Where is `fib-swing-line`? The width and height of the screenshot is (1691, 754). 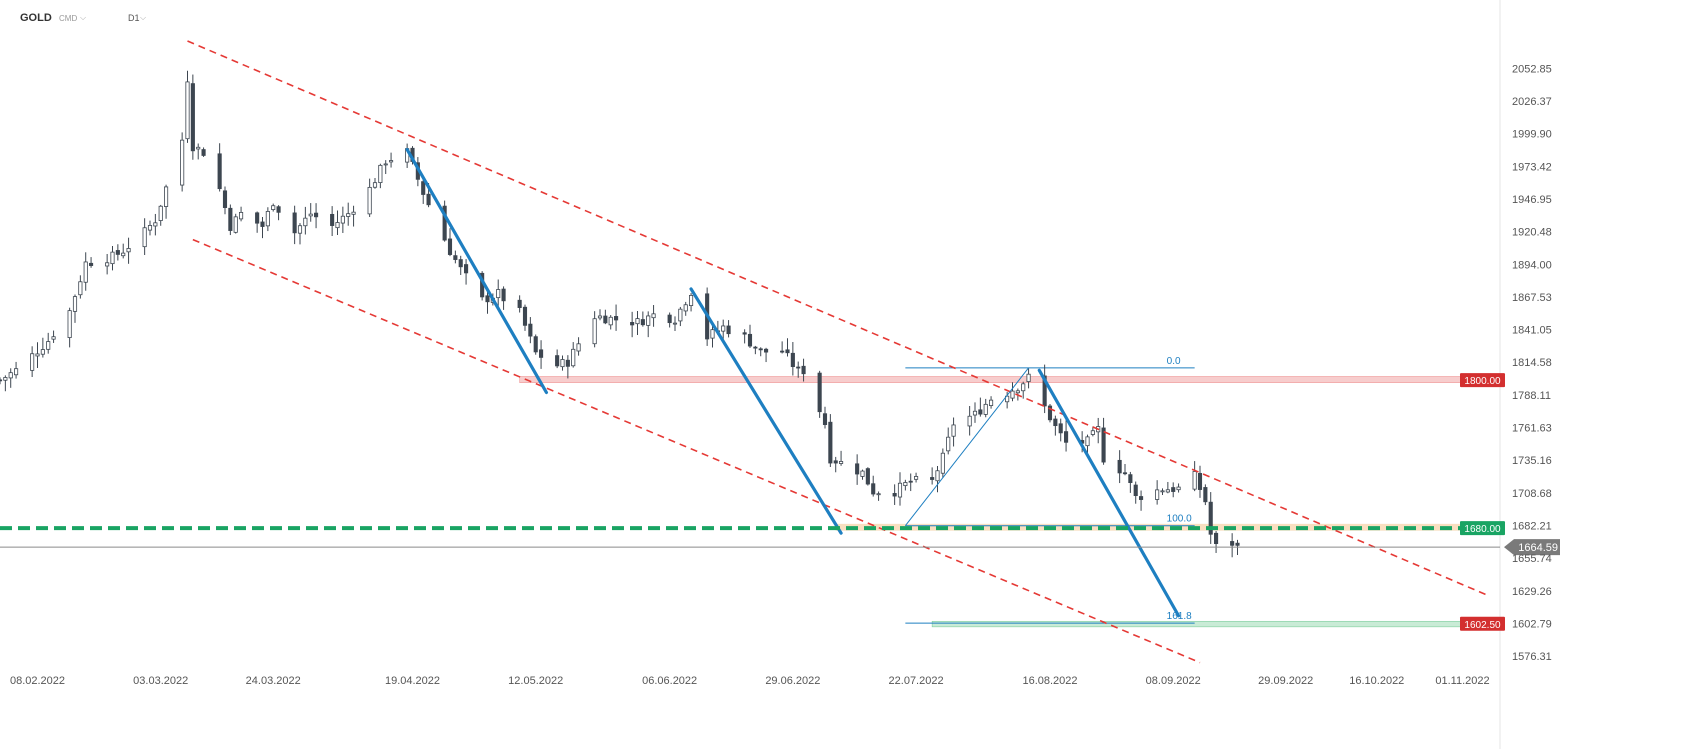
fib-swing-line is located at coordinates (966, 447).